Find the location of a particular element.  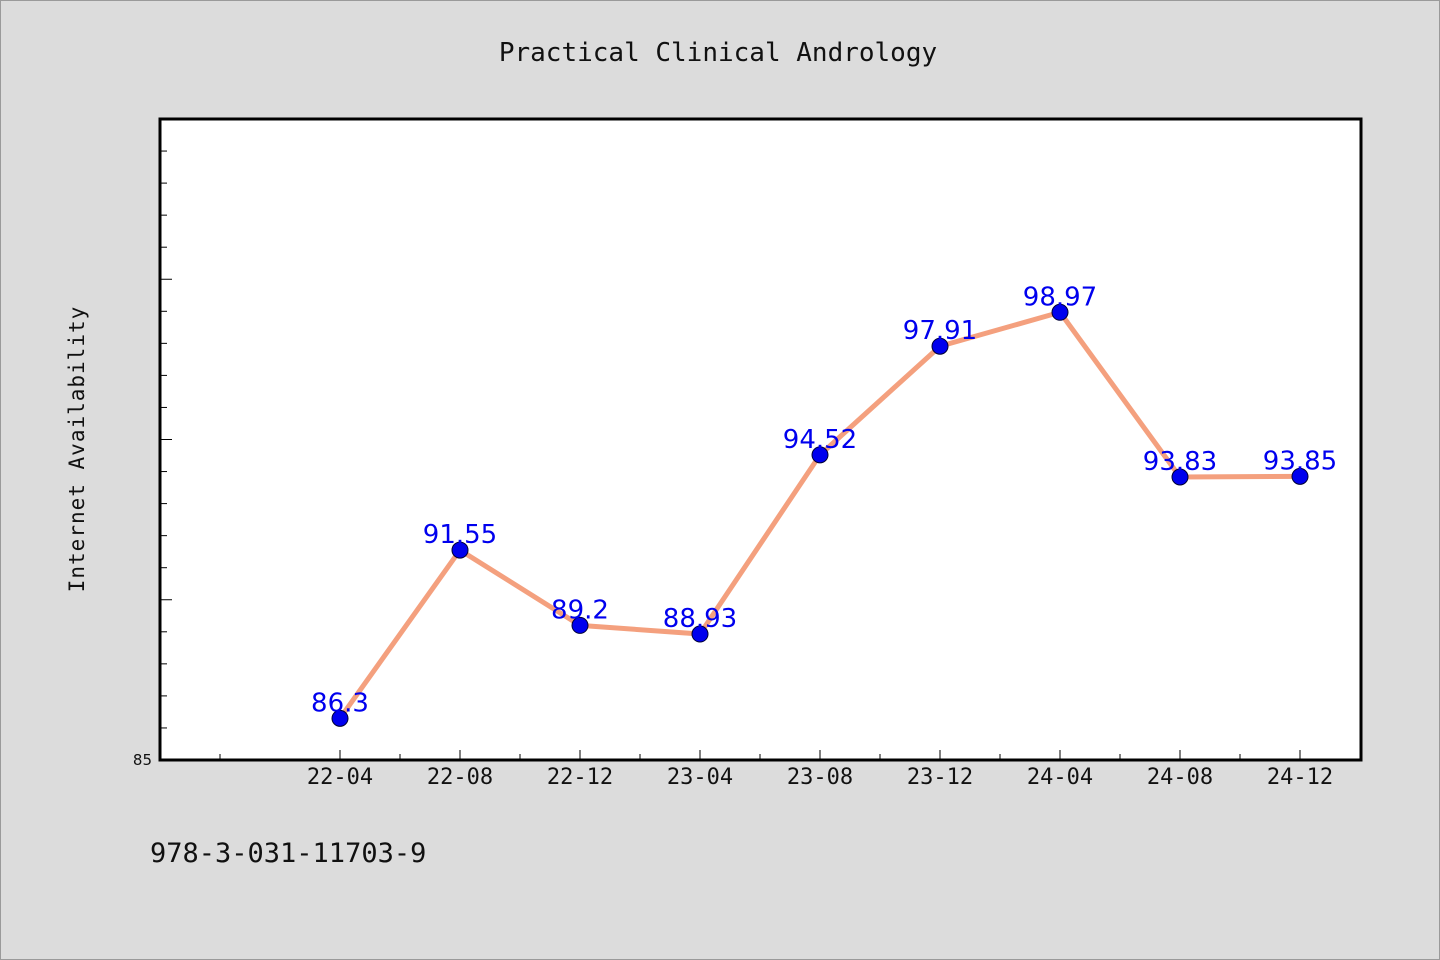

x-tick-label: 24-04 is located at coordinates (1060, 777).